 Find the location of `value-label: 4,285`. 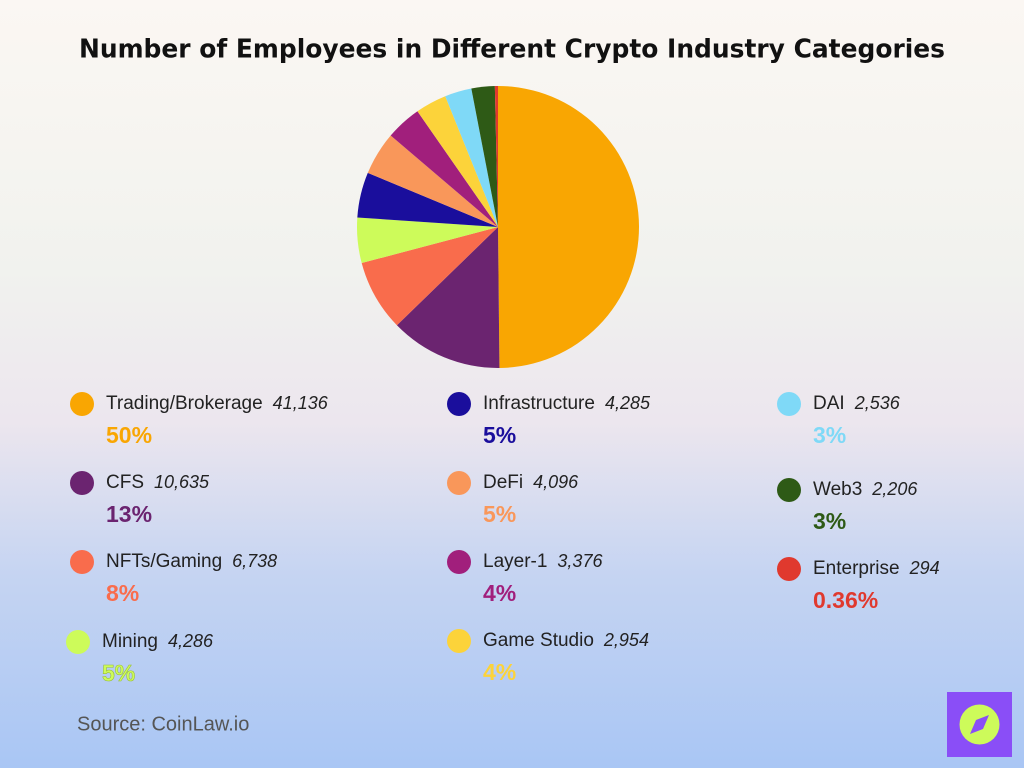

value-label: 4,285 is located at coordinates (628, 403).